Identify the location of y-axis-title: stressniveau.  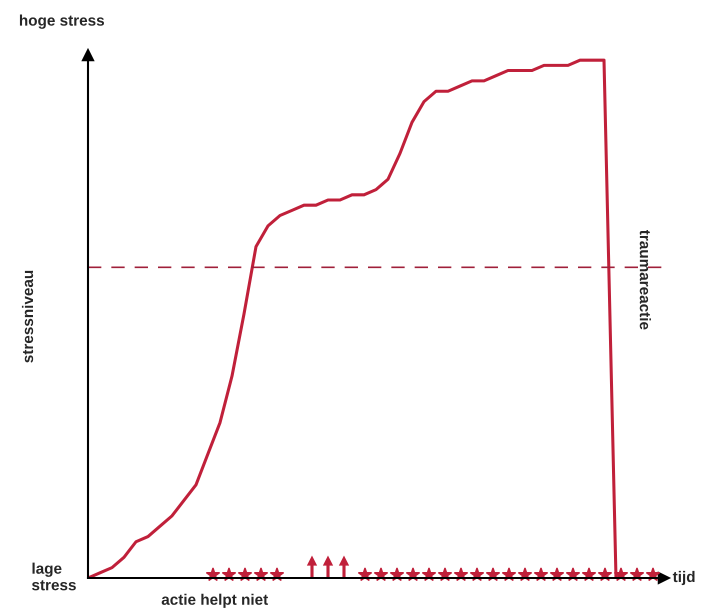
(28, 316).